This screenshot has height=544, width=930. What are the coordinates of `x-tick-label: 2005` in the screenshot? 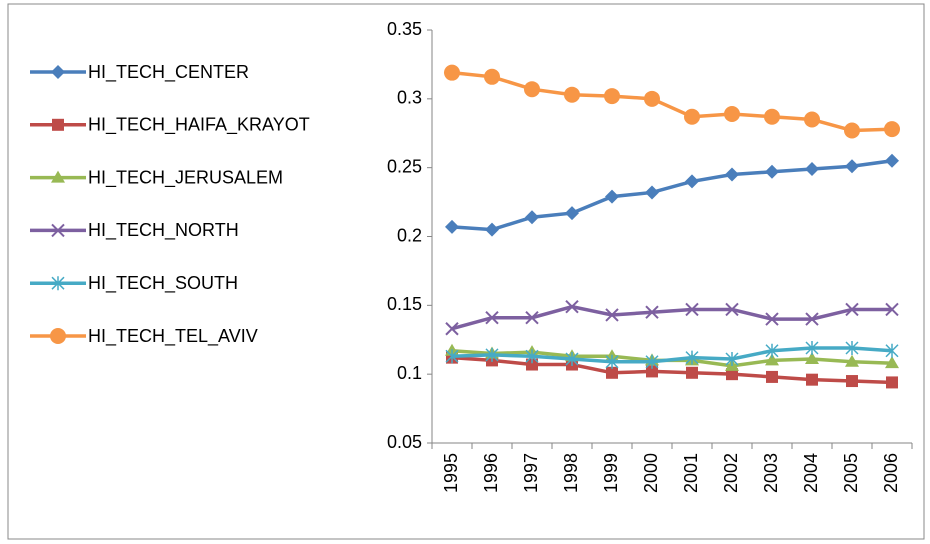 It's located at (851, 473).